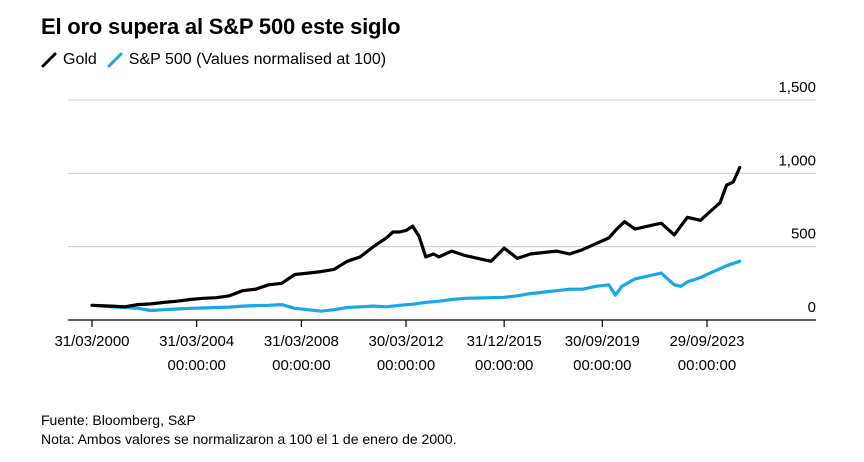 This screenshot has width=864, height=462. I want to click on source-note: Fuente: Bloomberg, S&P, so click(118, 420).